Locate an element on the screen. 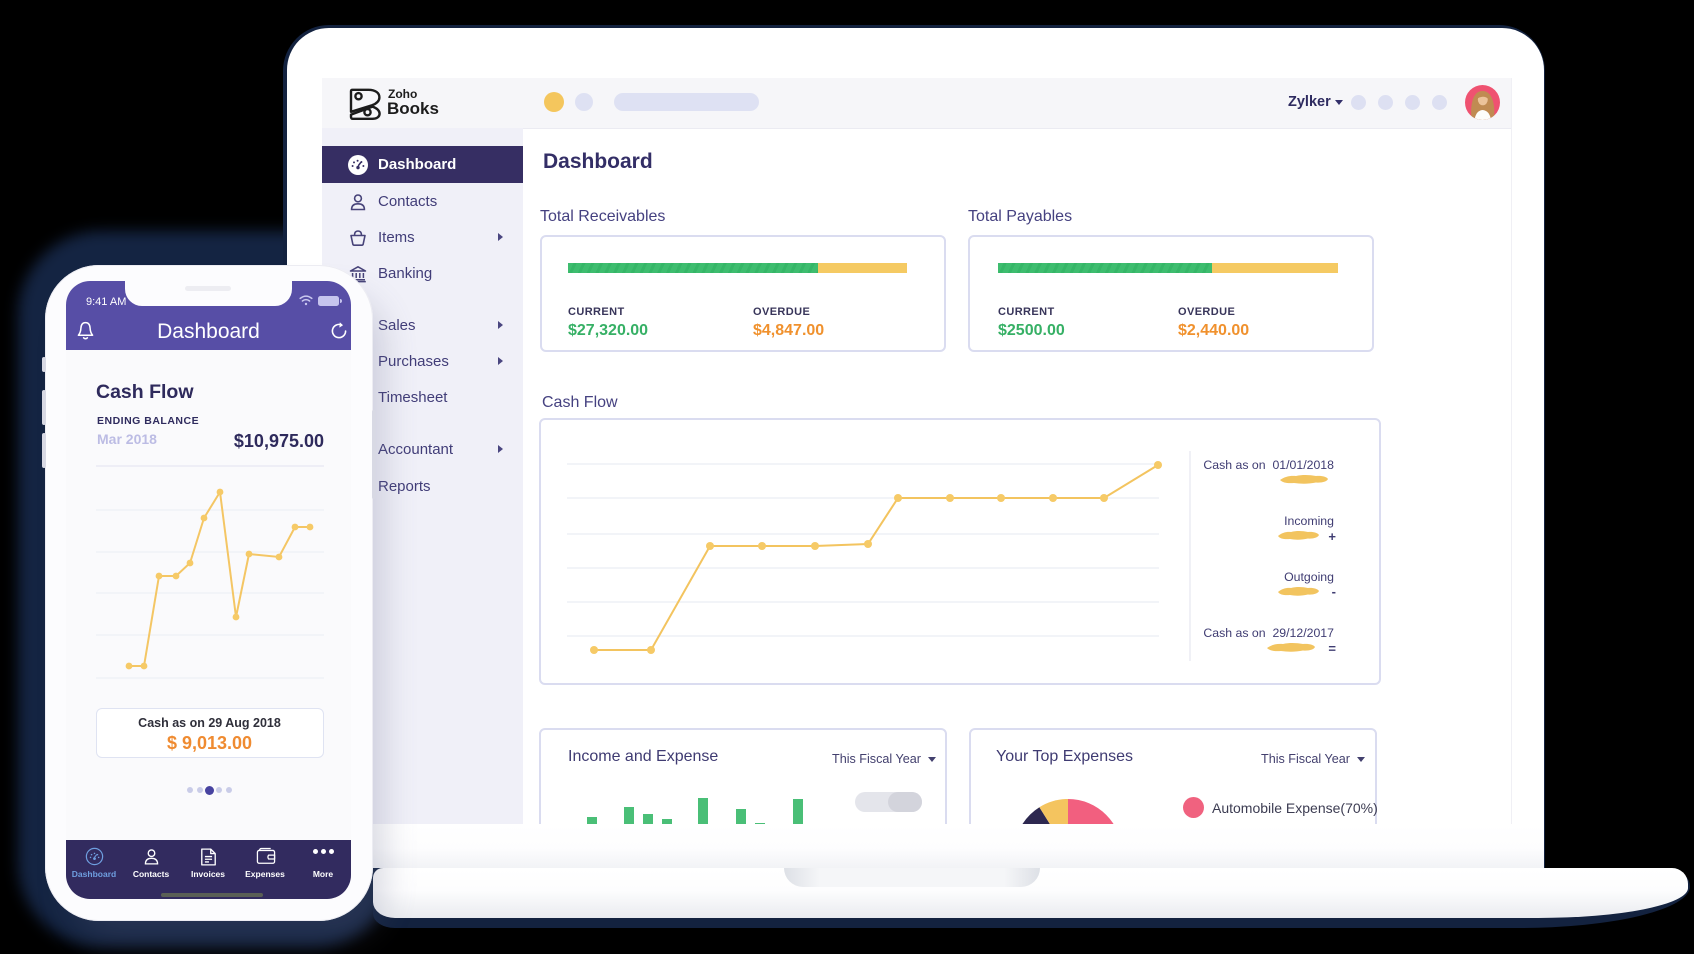  svg-text: Cash as on 01/01/2018 is located at coordinates (1268, 465).